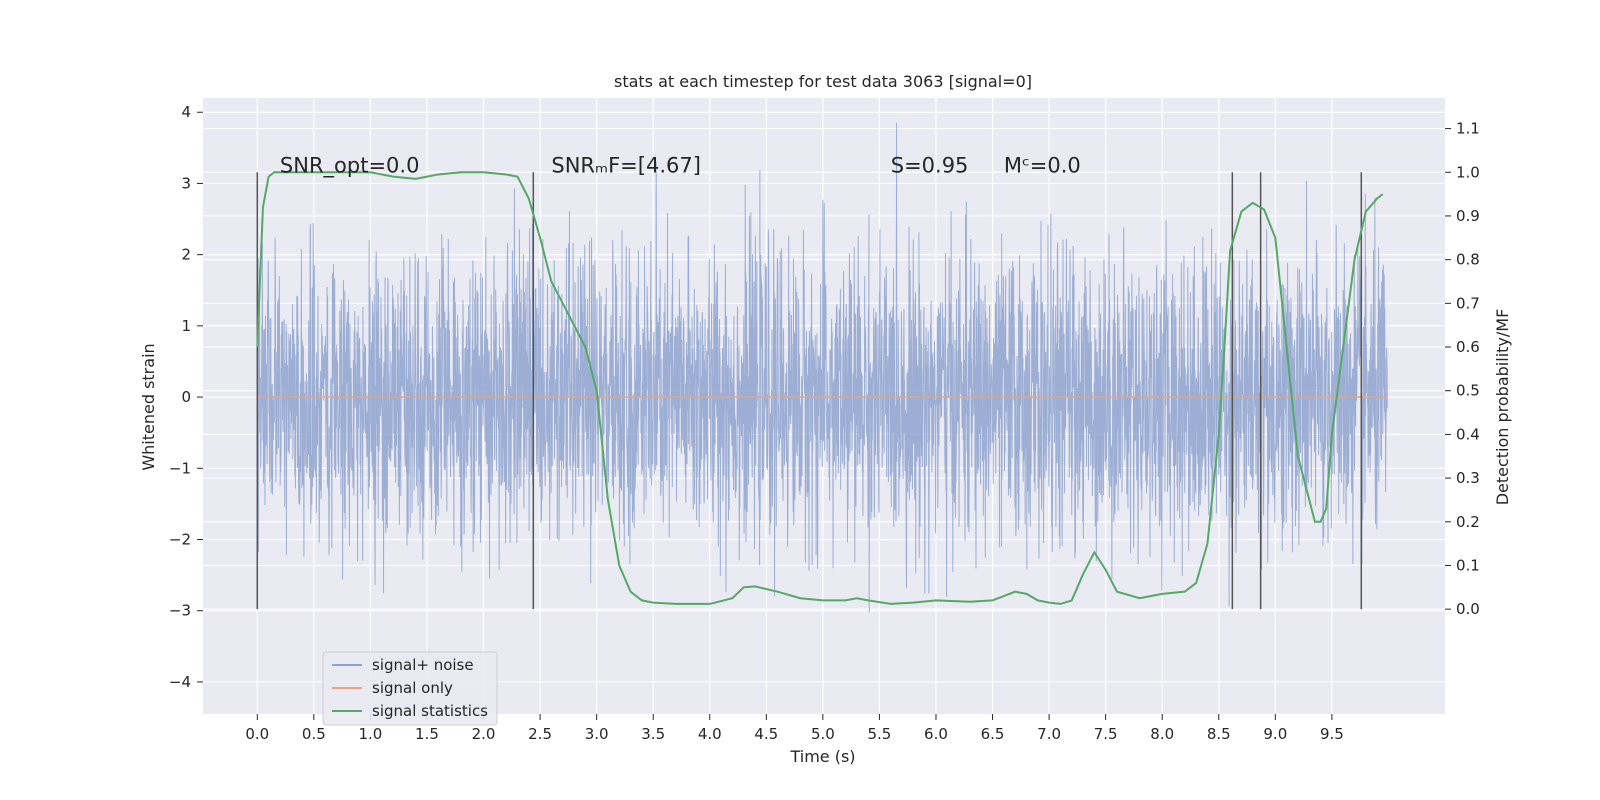 Image resolution: width=1600 pixels, height=800 pixels. I want to click on y2-tick-label: 0.6, so click(1468, 347).